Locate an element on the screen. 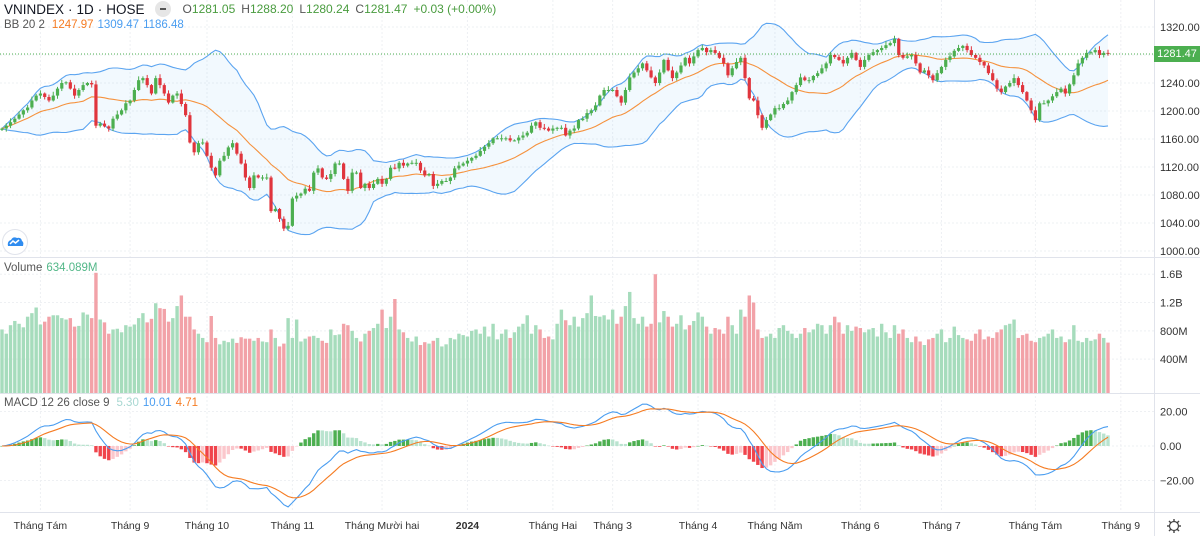 This screenshot has width=1200, height=539. interval: 1D is located at coordinates (85, 9).